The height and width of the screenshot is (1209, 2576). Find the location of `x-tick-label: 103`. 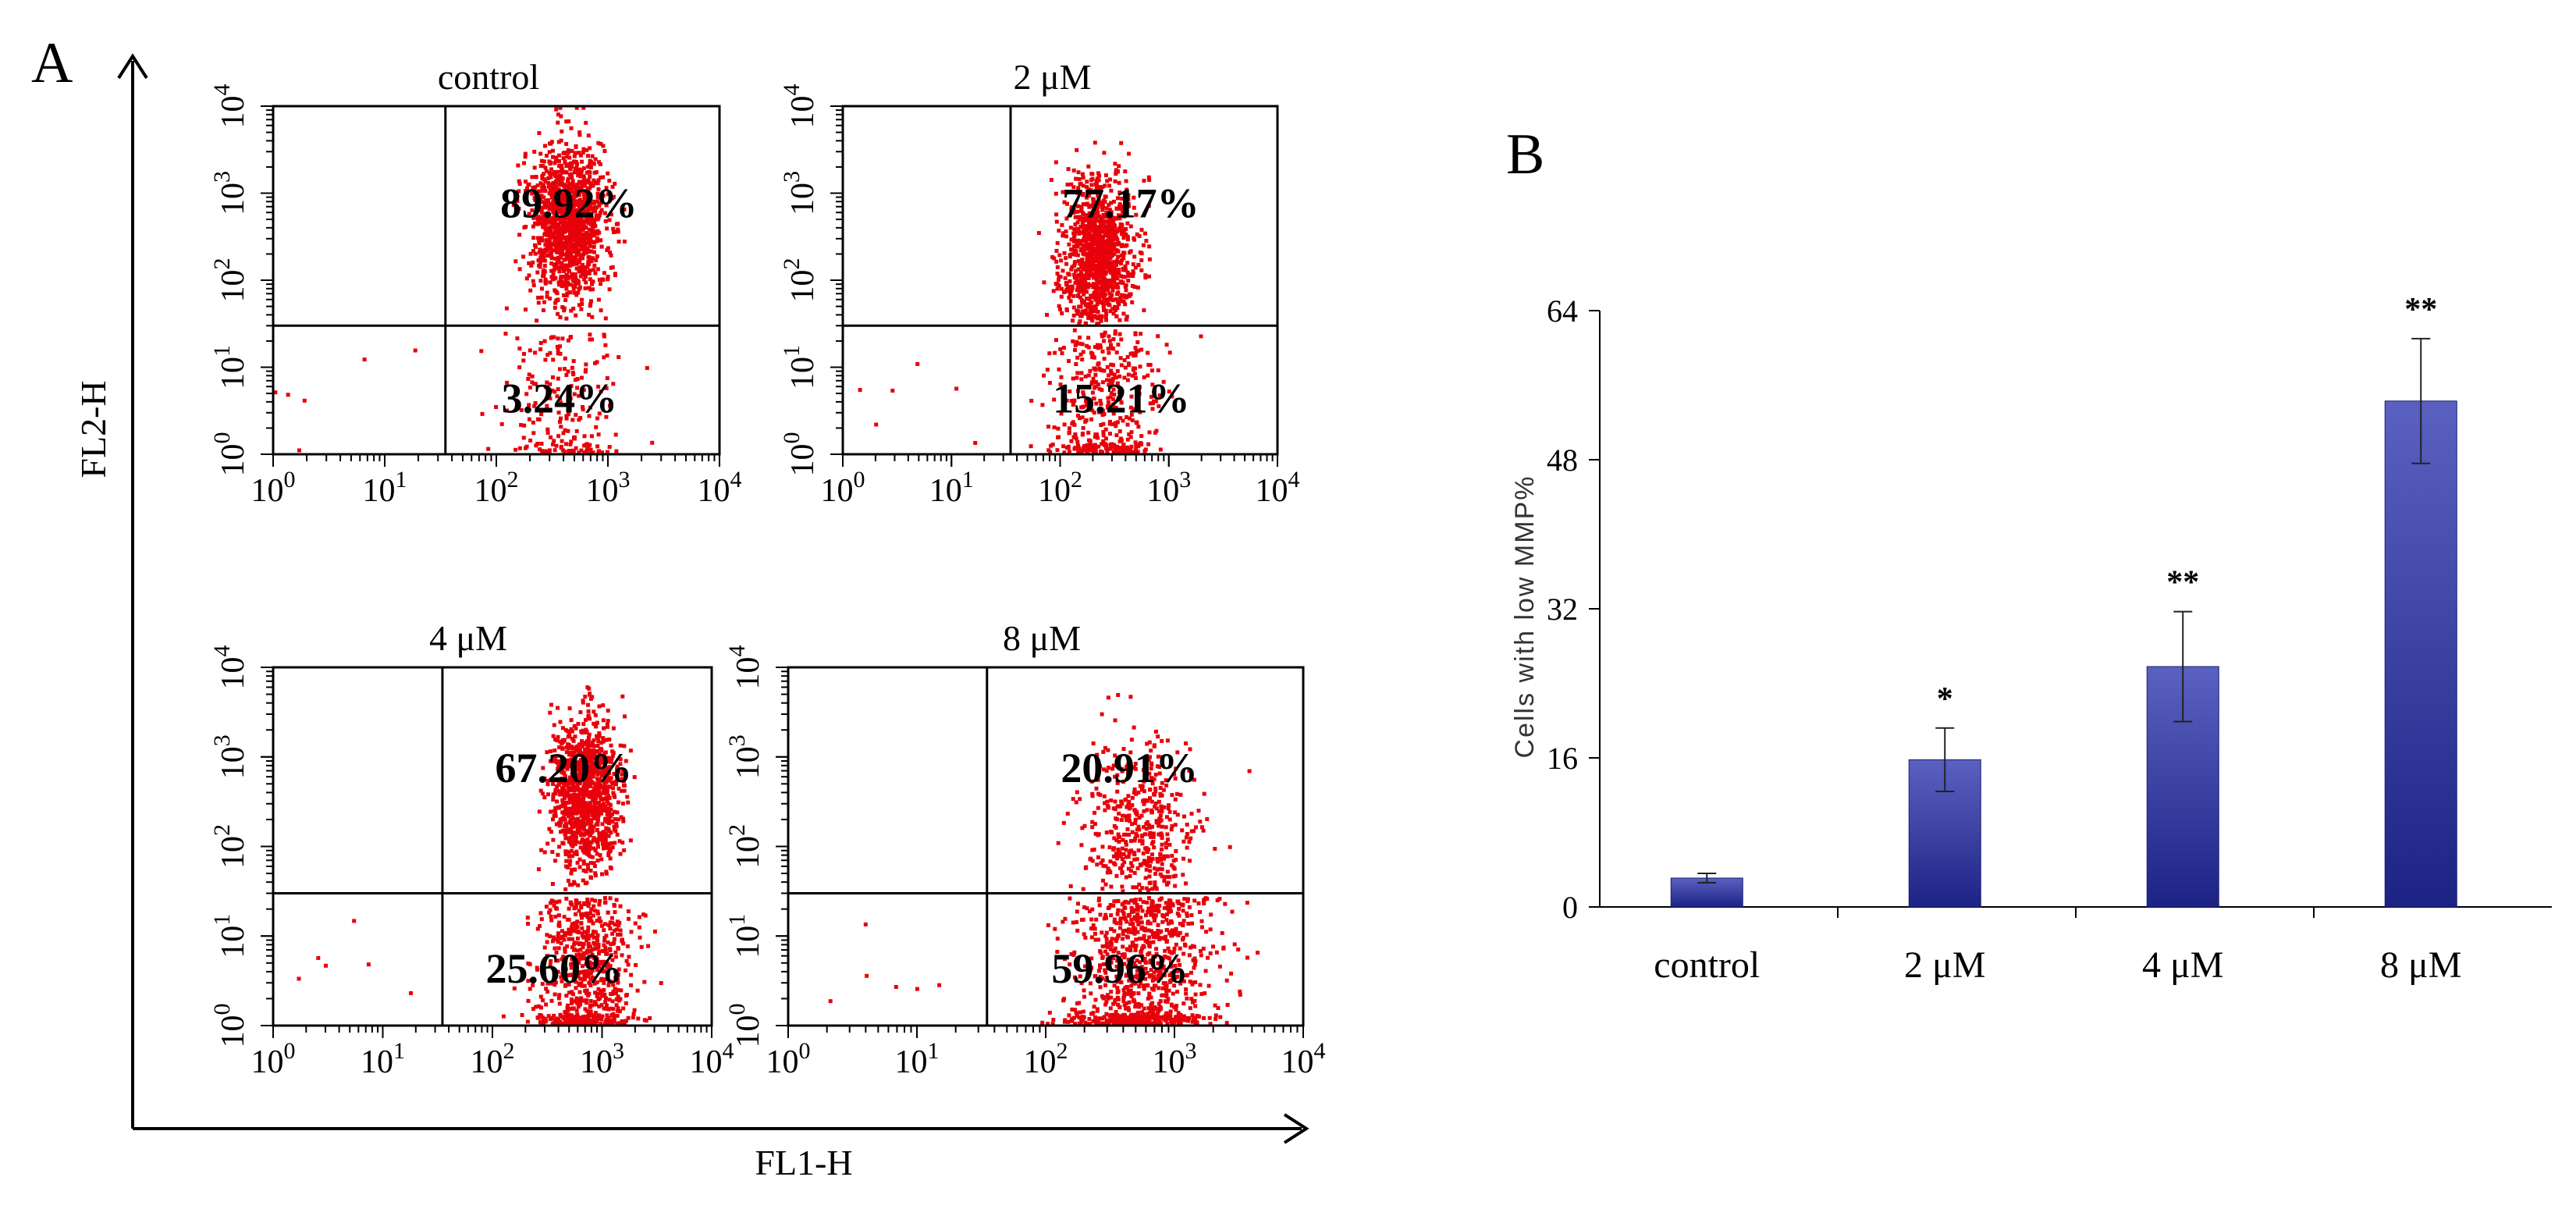

x-tick-label: 103 is located at coordinates (608, 488).